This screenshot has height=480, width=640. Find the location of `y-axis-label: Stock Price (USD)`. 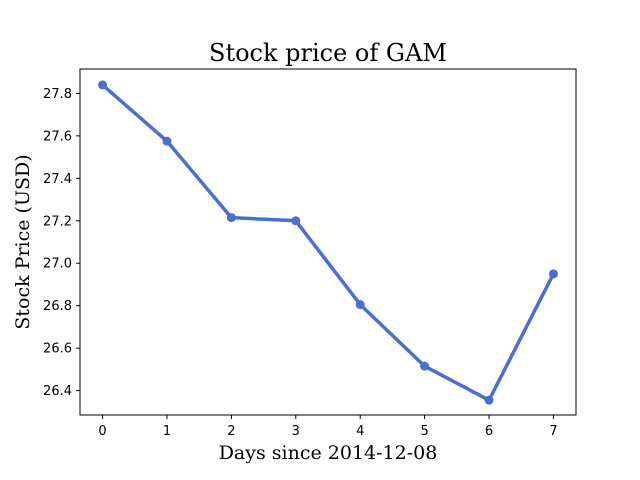

y-axis-label: Stock Price (USD) is located at coordinates (23, 241).